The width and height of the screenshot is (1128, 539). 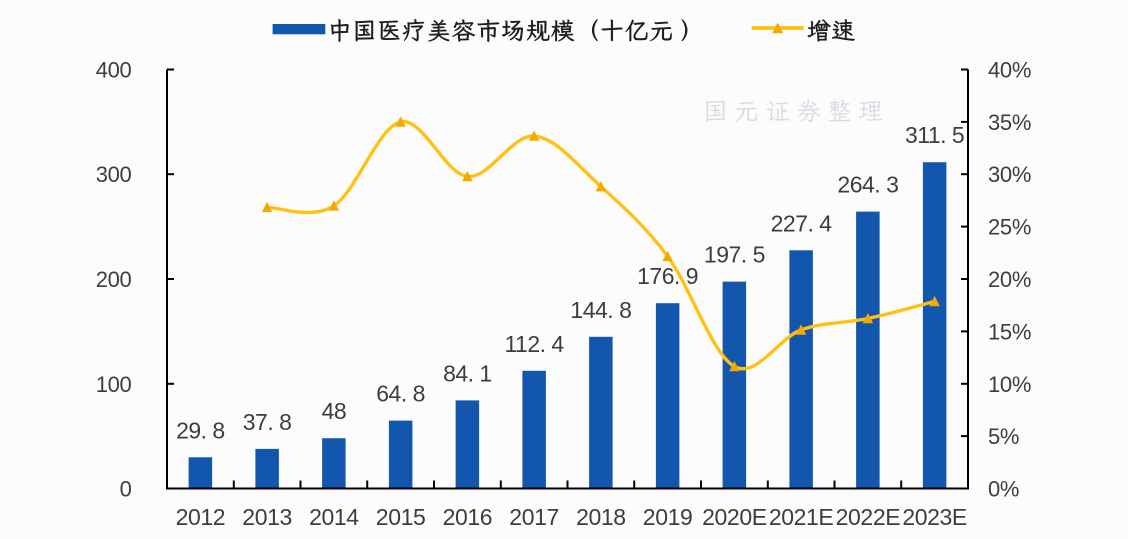 What do you see at coordinates (400, 394) in the screenshot?
I see `svg-text: 64. 8` at bounding box center [400, 394].